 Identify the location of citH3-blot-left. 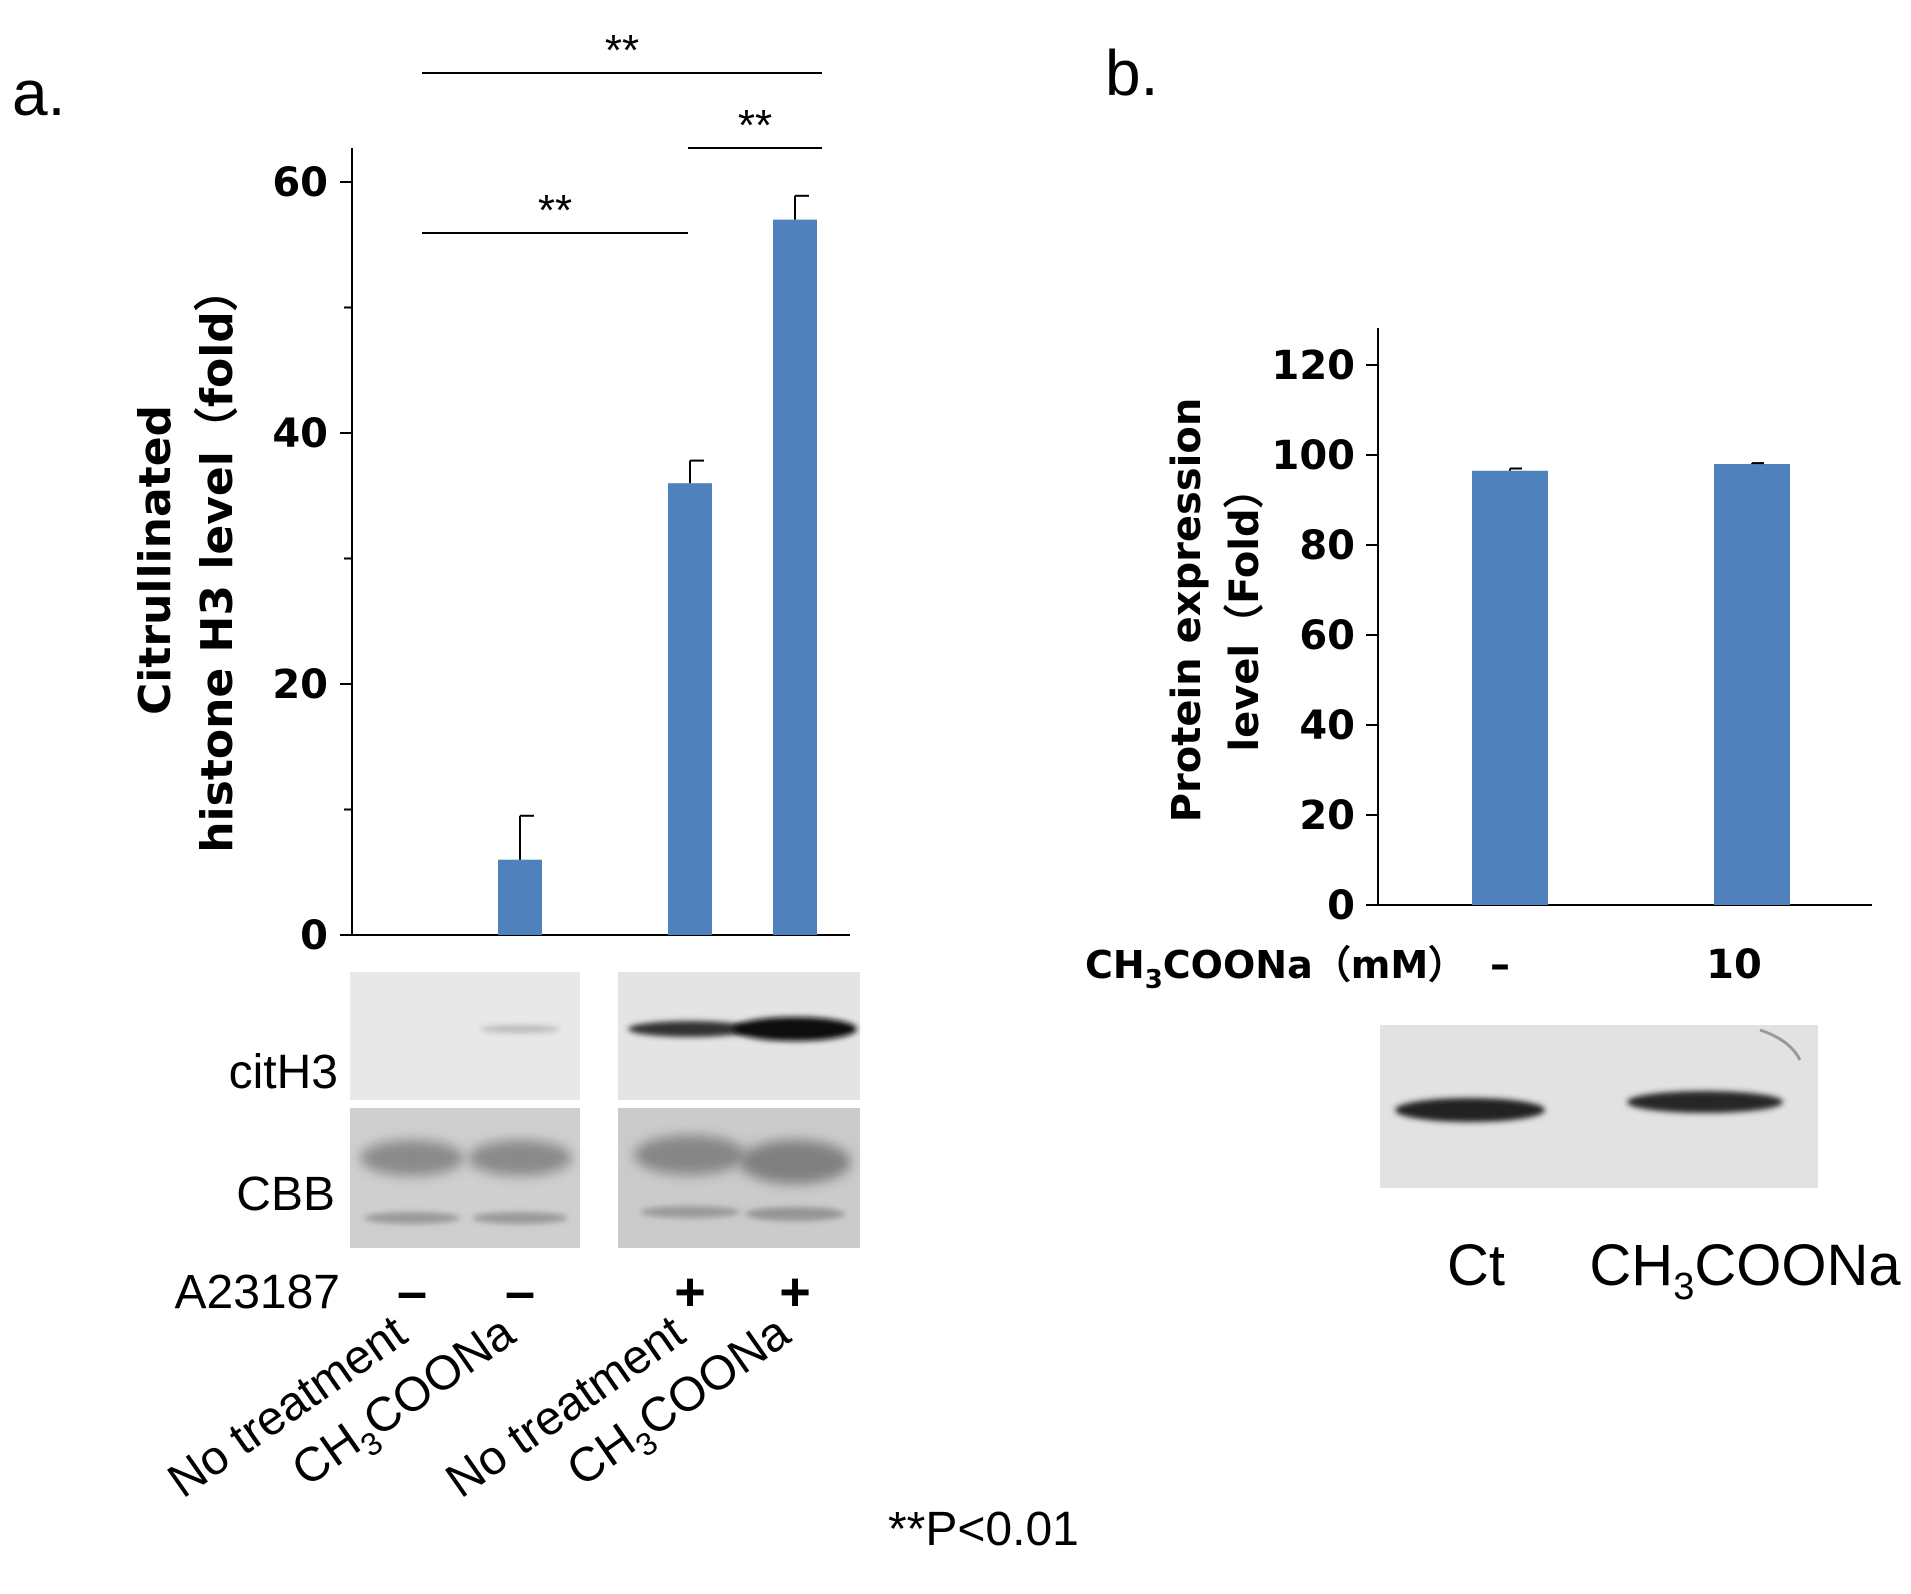
(465, 1036).